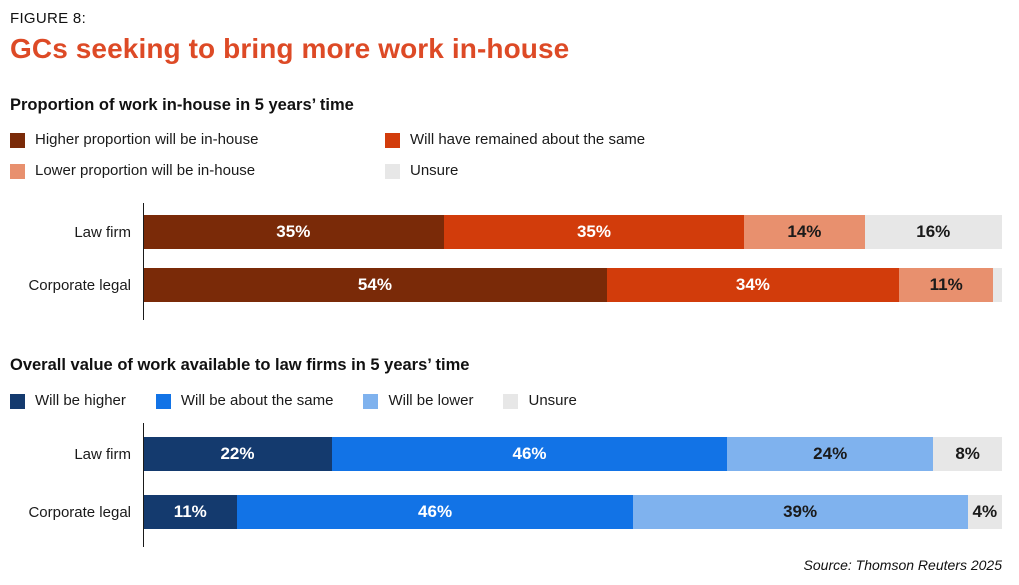  Describe the element at coordinates (693, 140) in the screenshot. I see `legend-item: Will have remained about the same` at that location.